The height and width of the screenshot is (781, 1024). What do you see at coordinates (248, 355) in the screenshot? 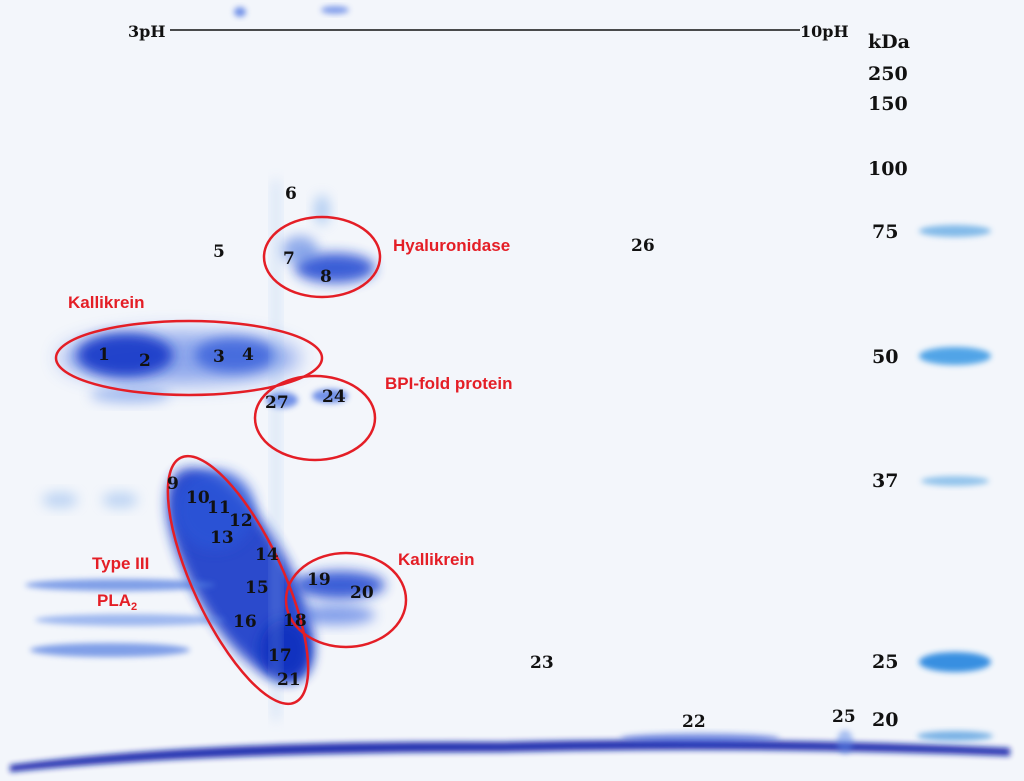
I see `spot-number: 4` at bounding box center [248, 355].